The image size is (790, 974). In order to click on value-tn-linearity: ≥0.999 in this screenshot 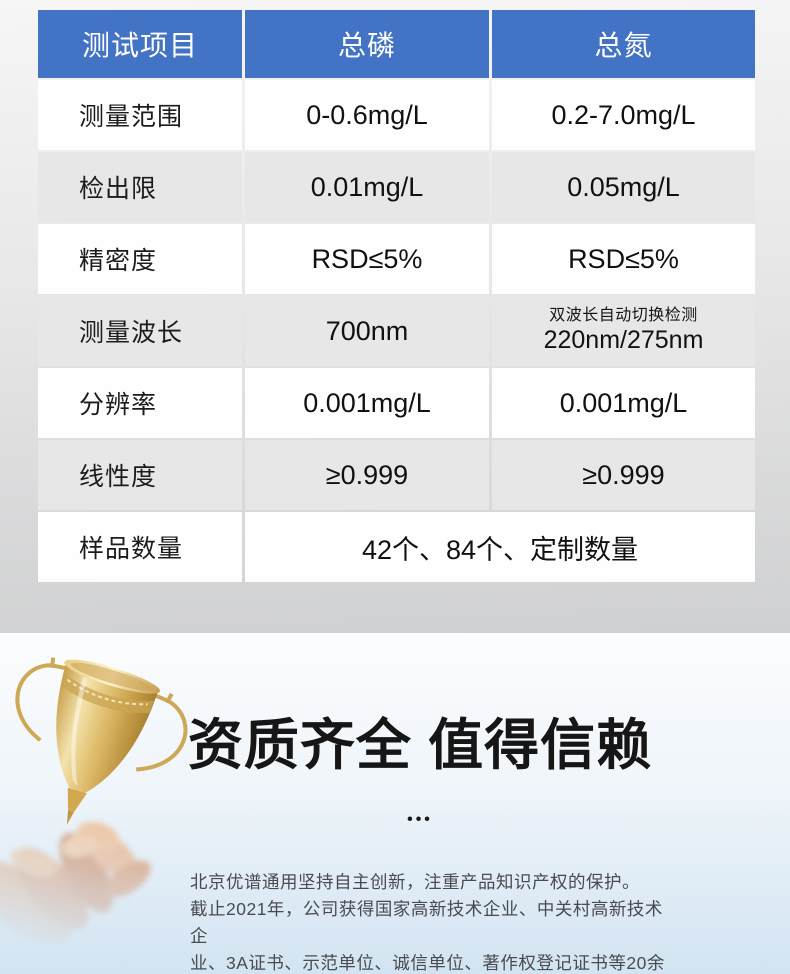, I will do `click(623, 475)`.